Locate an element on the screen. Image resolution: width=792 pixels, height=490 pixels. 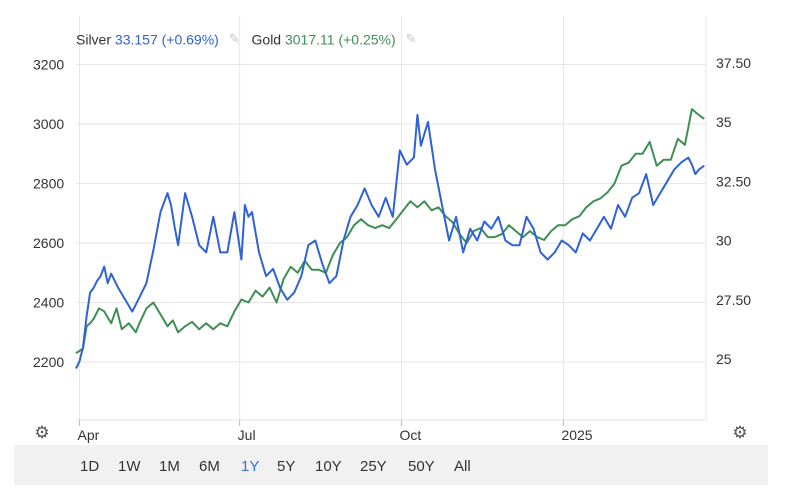
left-tick-label: 3200 is located at coordinates (48, 65).